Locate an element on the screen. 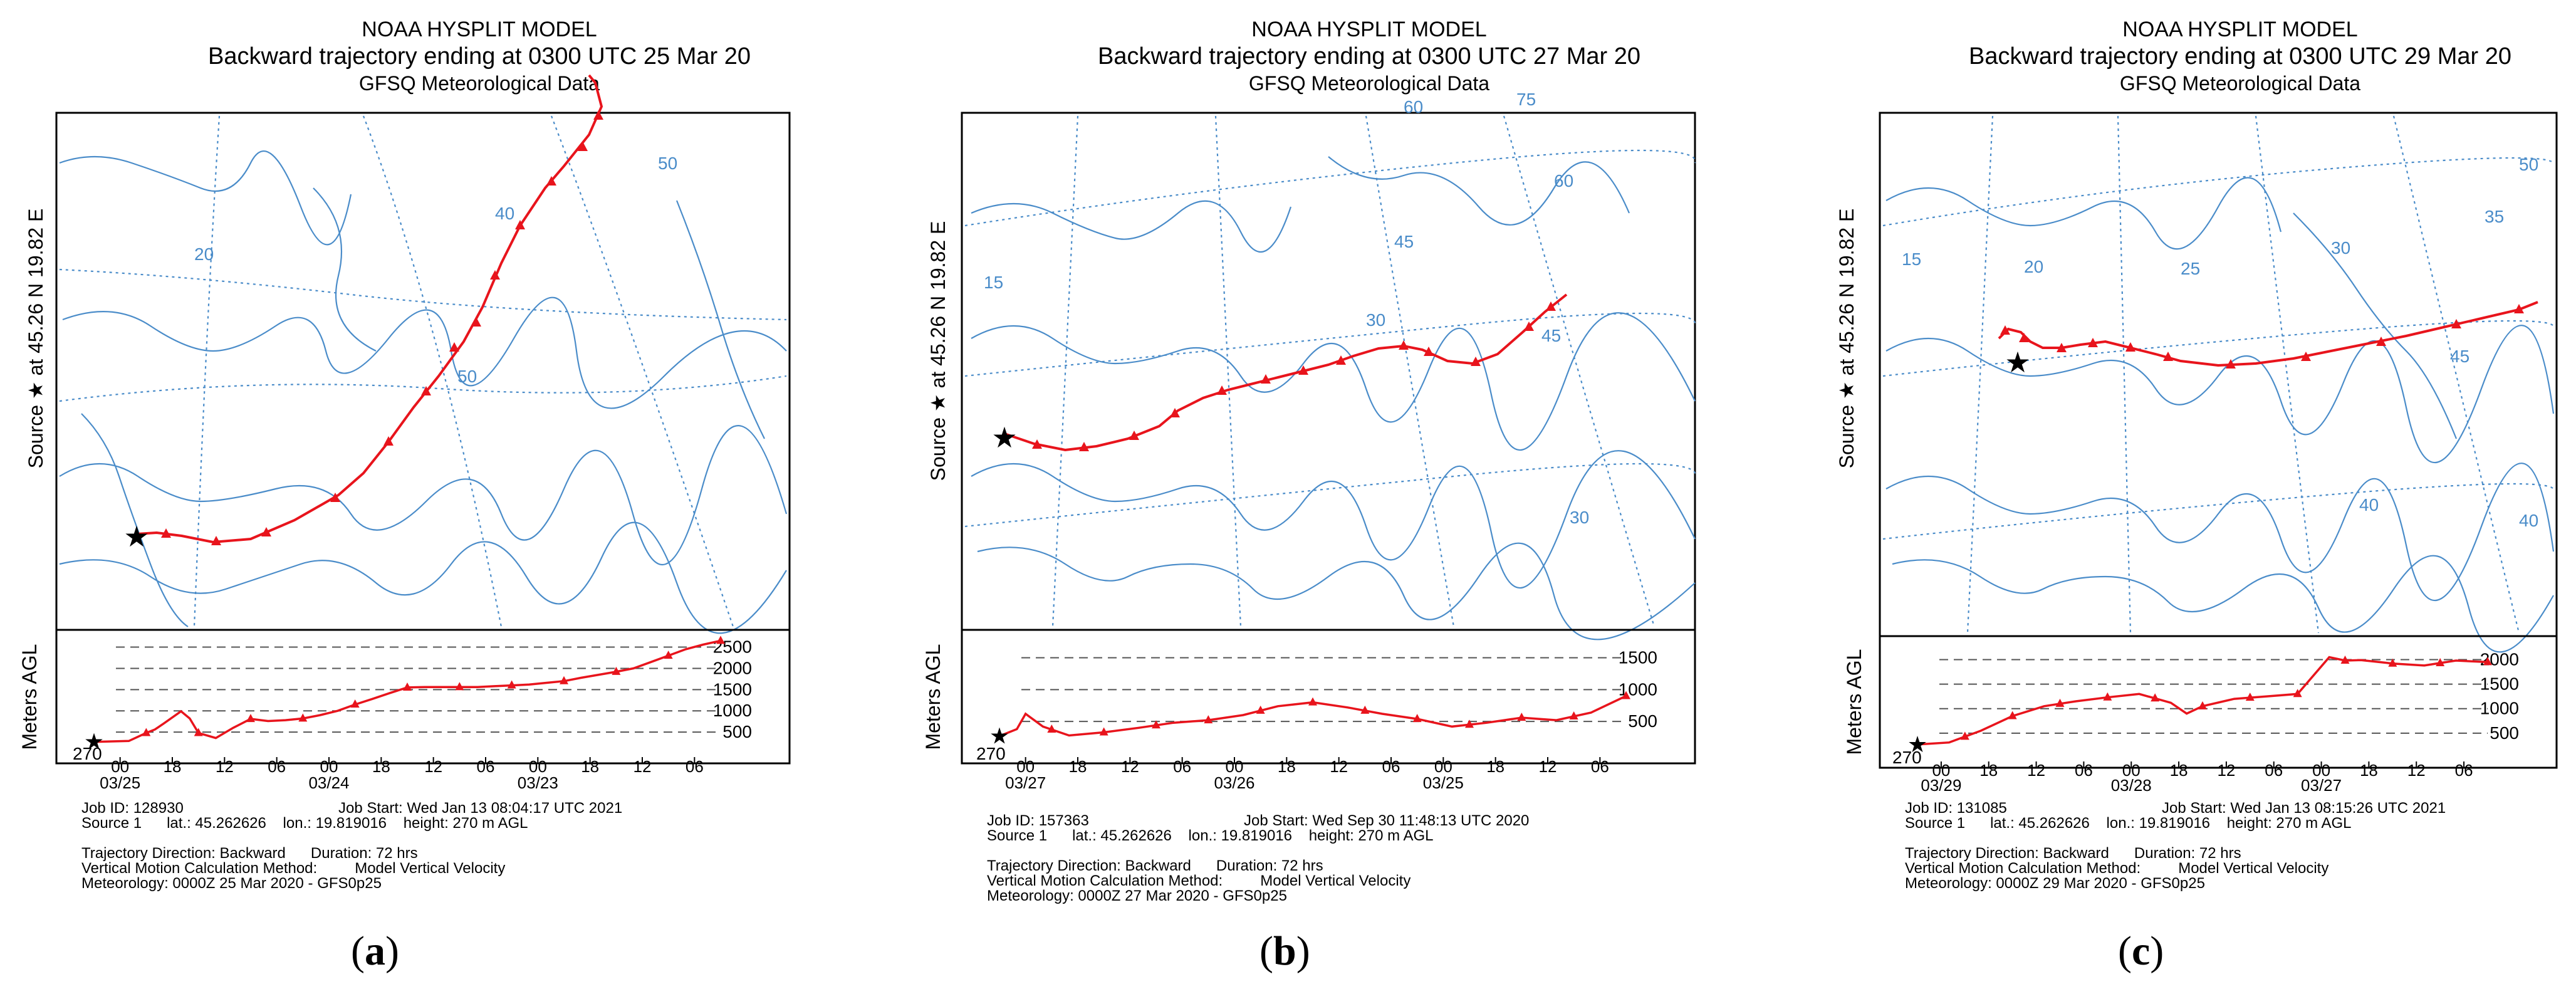 This screenshot has width=2576, height=999. map-grid-label: 35 is located at coordinates (2494, 216).